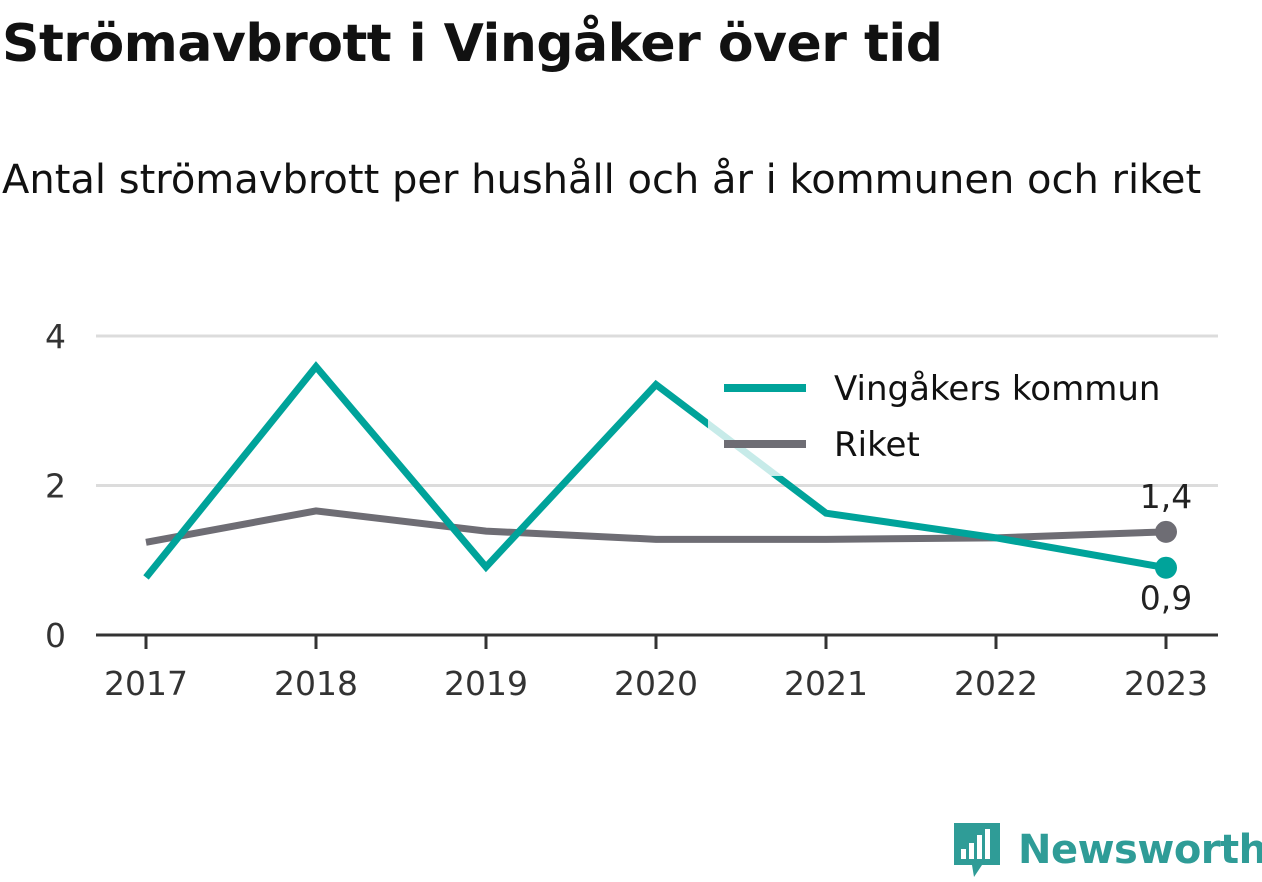 The width and height of the screenshot is (1262, 882). Describe the element at coordinates (1140, 850) in the screenshot. I see `brand-name: Newsworthy` at that location.